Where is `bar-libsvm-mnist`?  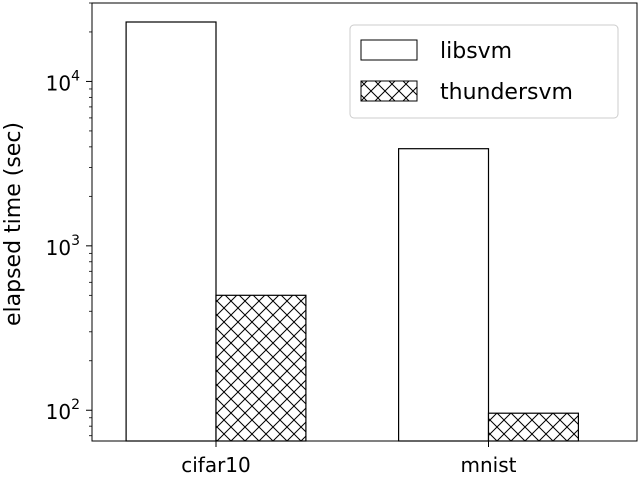 bar-libsvm-mnist is located at coordinates (444, 295).